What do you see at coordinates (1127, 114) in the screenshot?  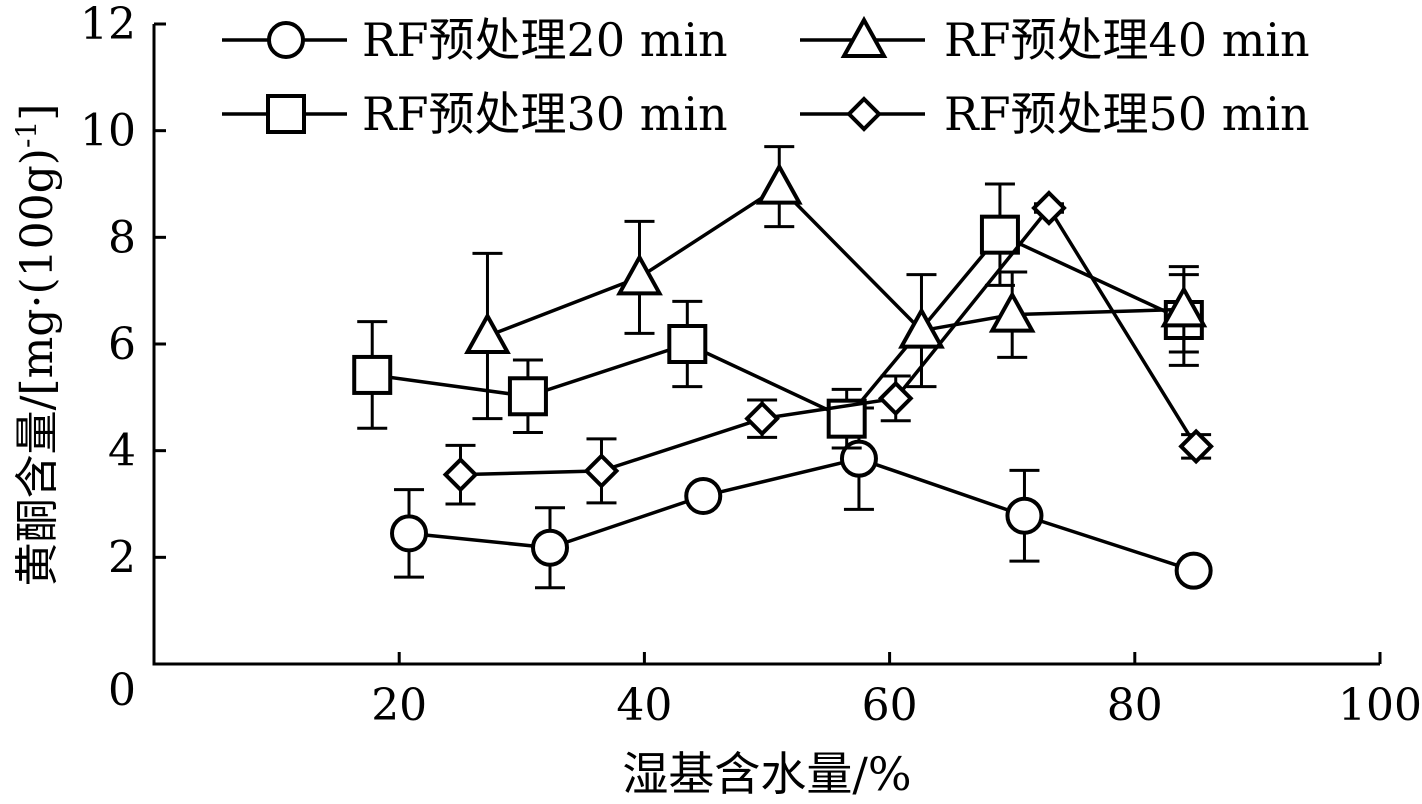 I see `legend-label: RF预处理50 min` at bounding box center [1127, 114].